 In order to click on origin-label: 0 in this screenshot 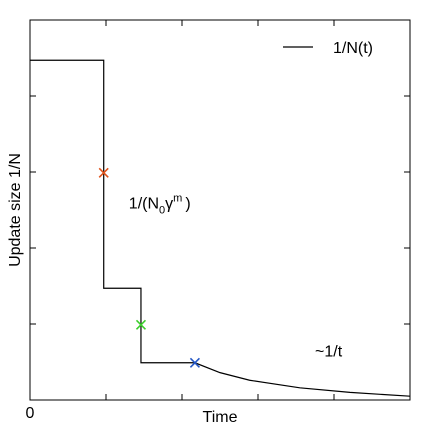, I will do `click(30, 413)`.